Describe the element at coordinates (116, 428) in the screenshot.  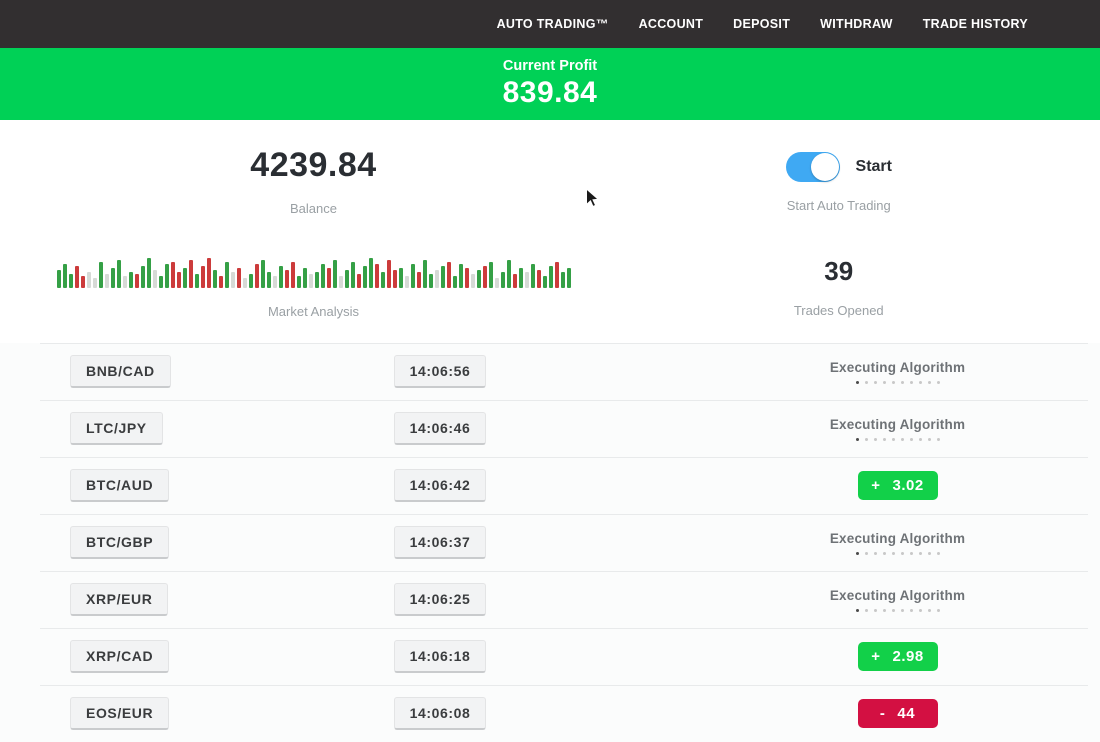
I see `pair-badge: LTC/JPY` at that location.